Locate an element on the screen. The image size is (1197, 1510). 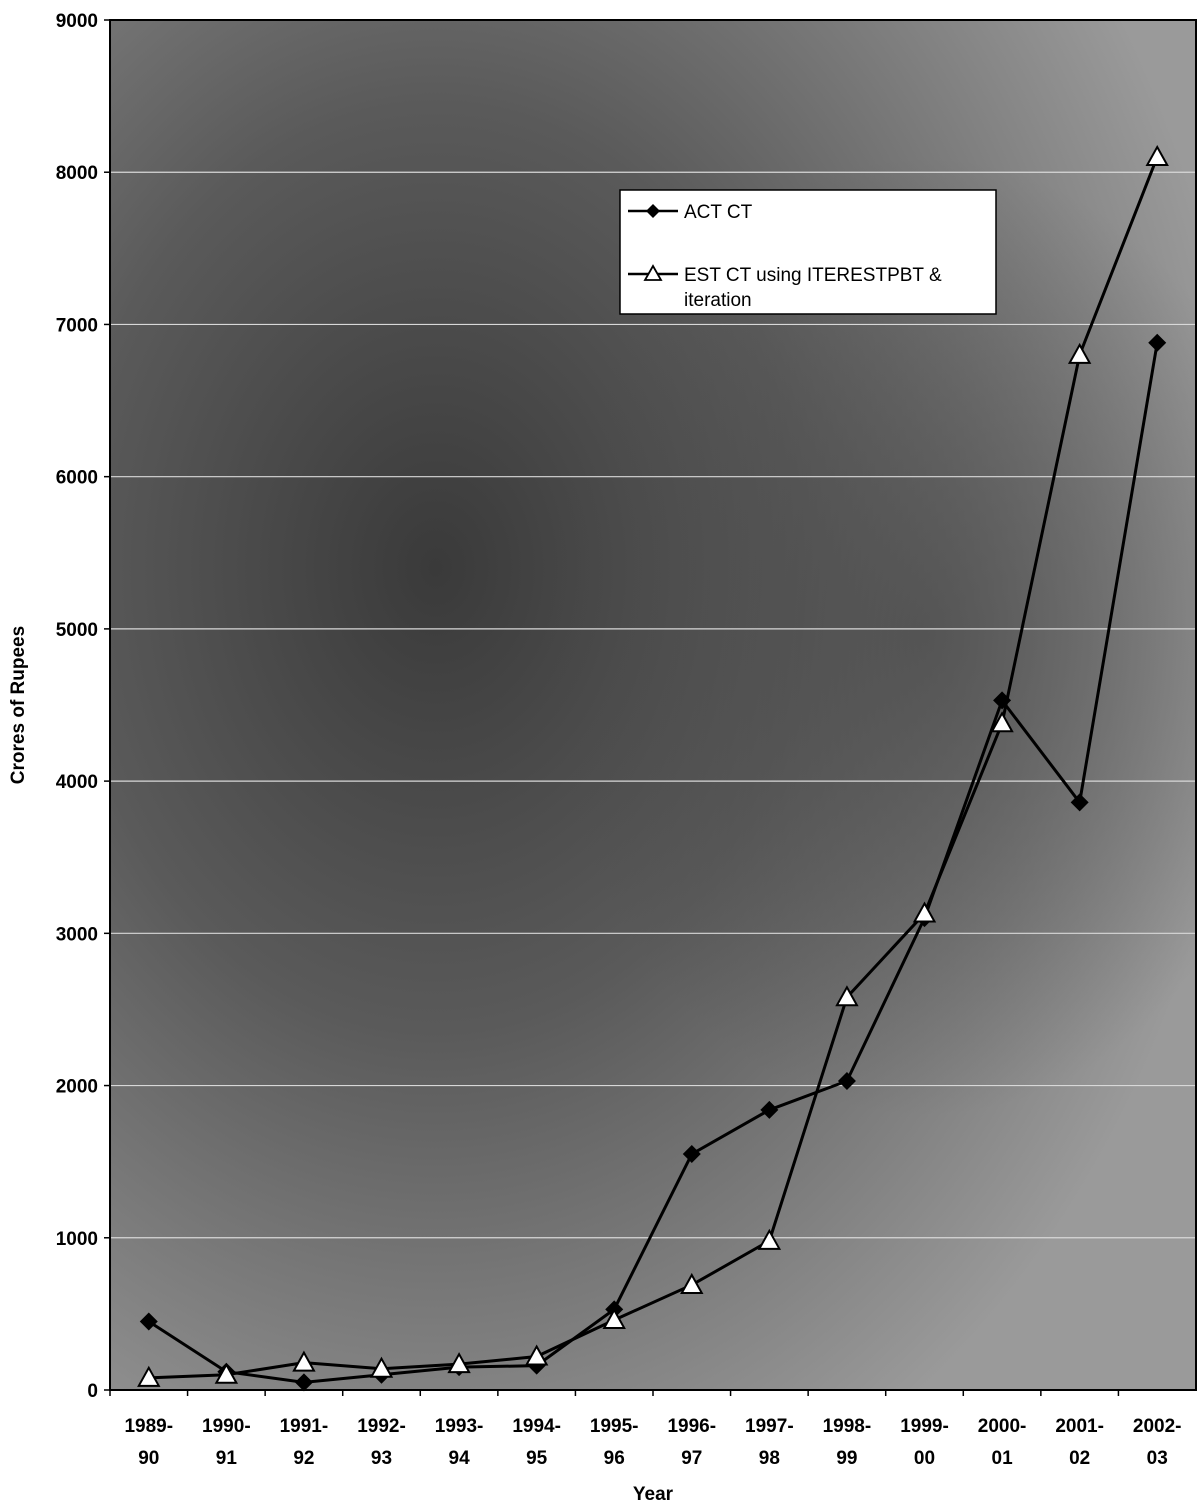
legend-box is located at coordinates (808, 252).